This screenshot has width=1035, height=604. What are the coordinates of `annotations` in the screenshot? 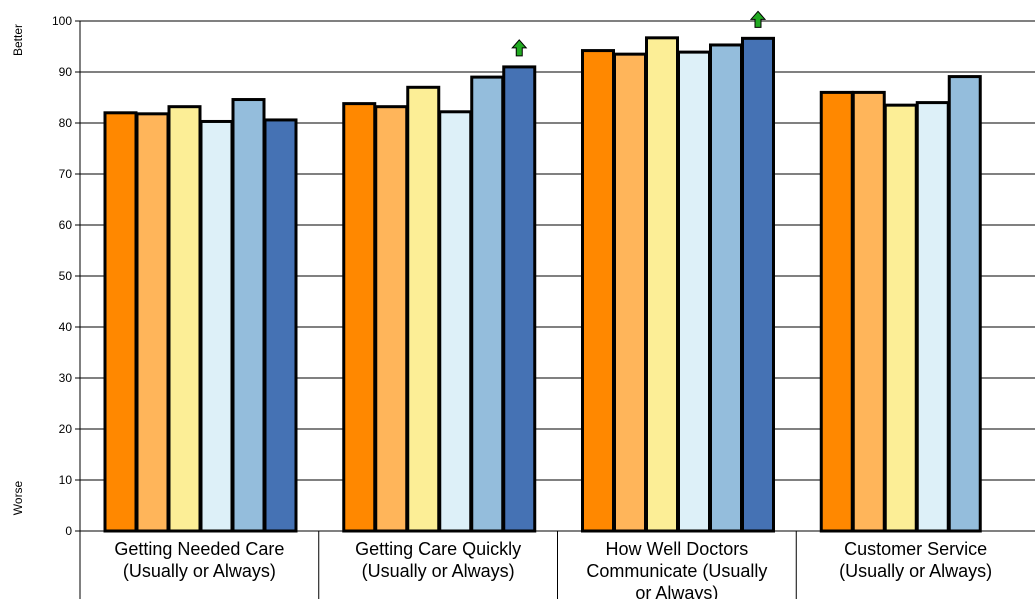 It's located at (639, 33).